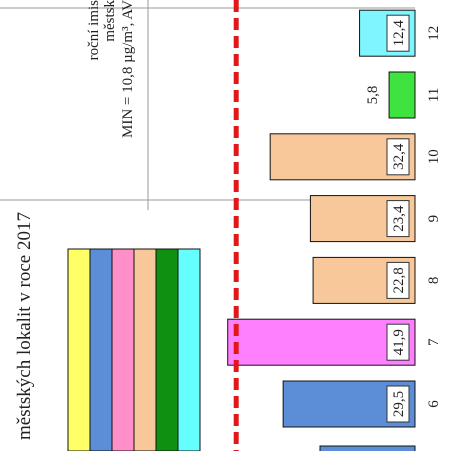 The height and width of the screenshot is (451, 474). What do you see at coordinates (94, 30) in the screenshot?
I see `note-line-1: roční imis` at bounding box center [94, 30].